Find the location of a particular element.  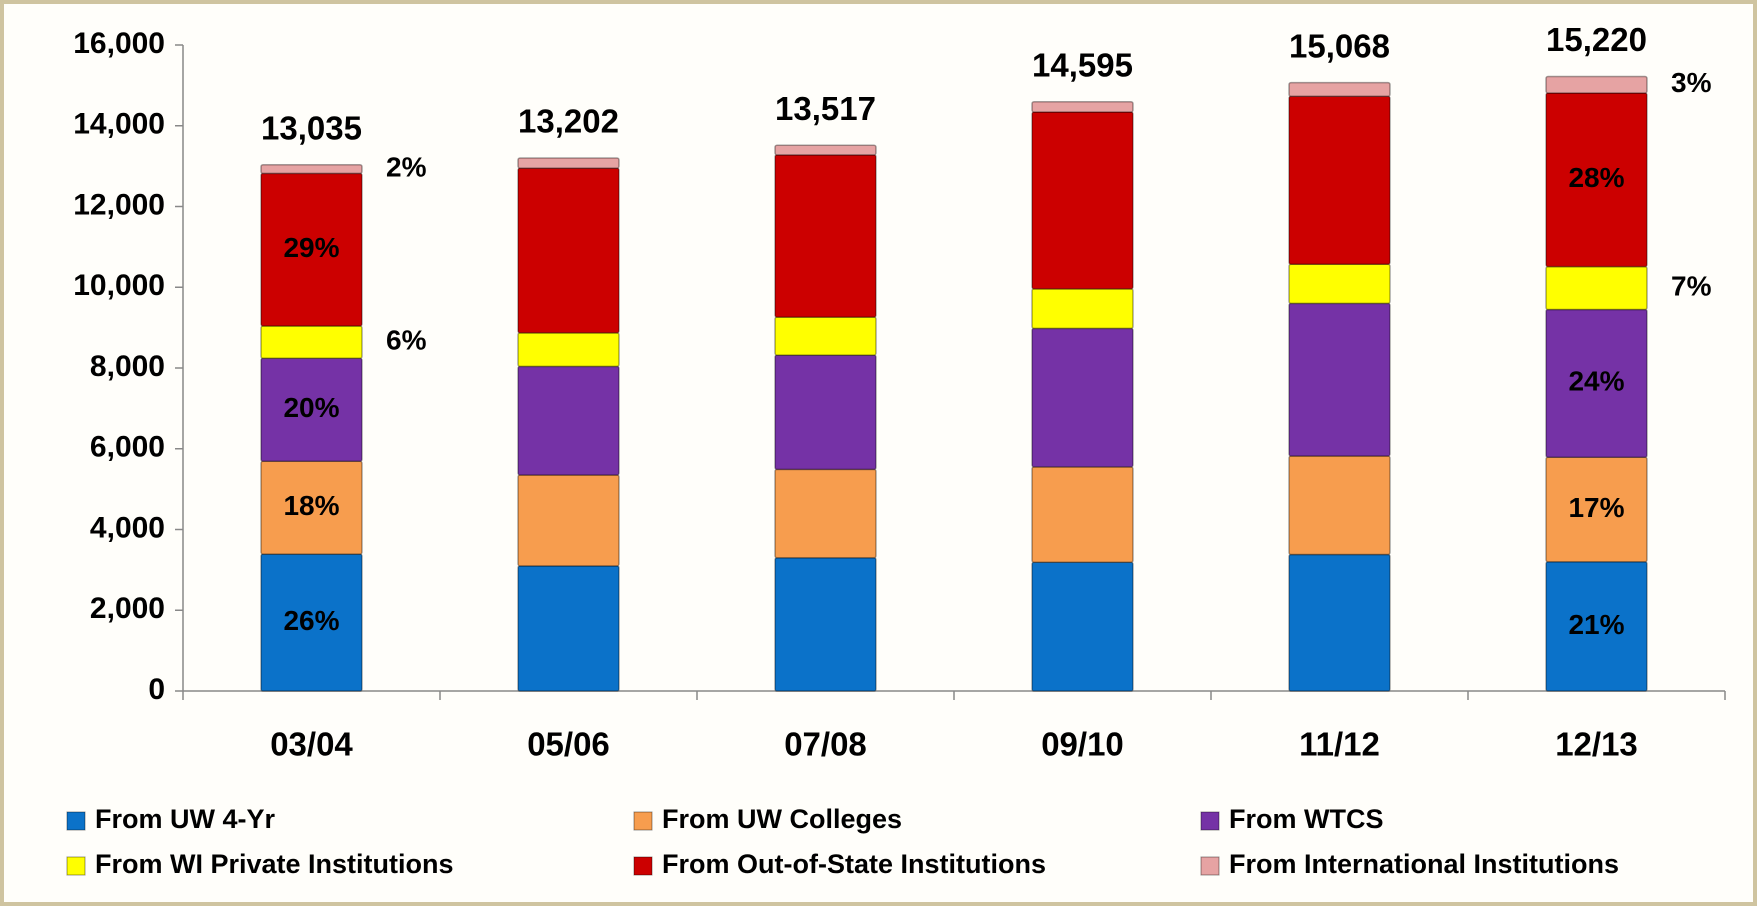

legend-label: From International Institutions is located at coordinates (1424, 864).